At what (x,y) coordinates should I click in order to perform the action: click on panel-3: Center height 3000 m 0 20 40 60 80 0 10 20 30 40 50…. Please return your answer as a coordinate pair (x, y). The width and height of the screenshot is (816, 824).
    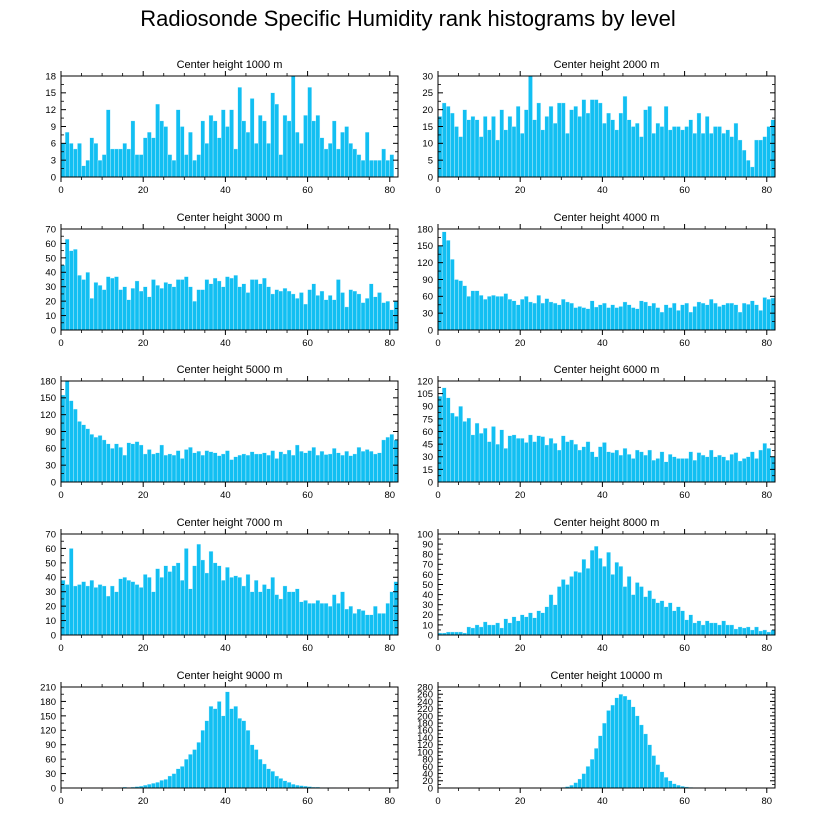
    Looking at the image, I should click on (222, 280).